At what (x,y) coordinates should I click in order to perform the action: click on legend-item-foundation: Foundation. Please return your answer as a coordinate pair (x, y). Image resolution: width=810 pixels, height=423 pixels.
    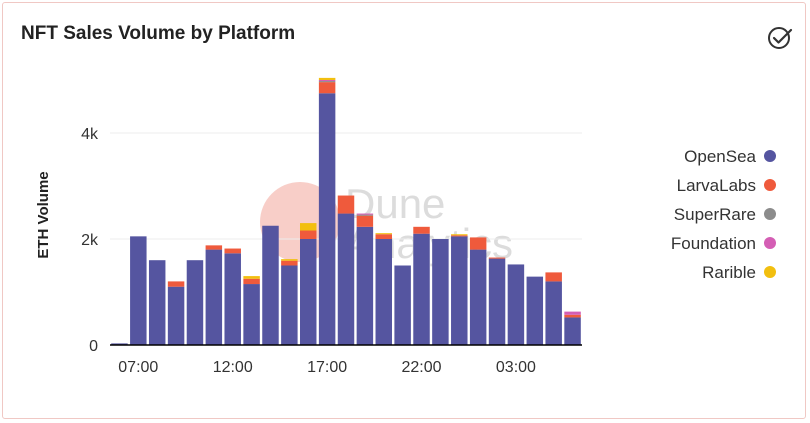
    Looking at the image, I should click on (723, 243).